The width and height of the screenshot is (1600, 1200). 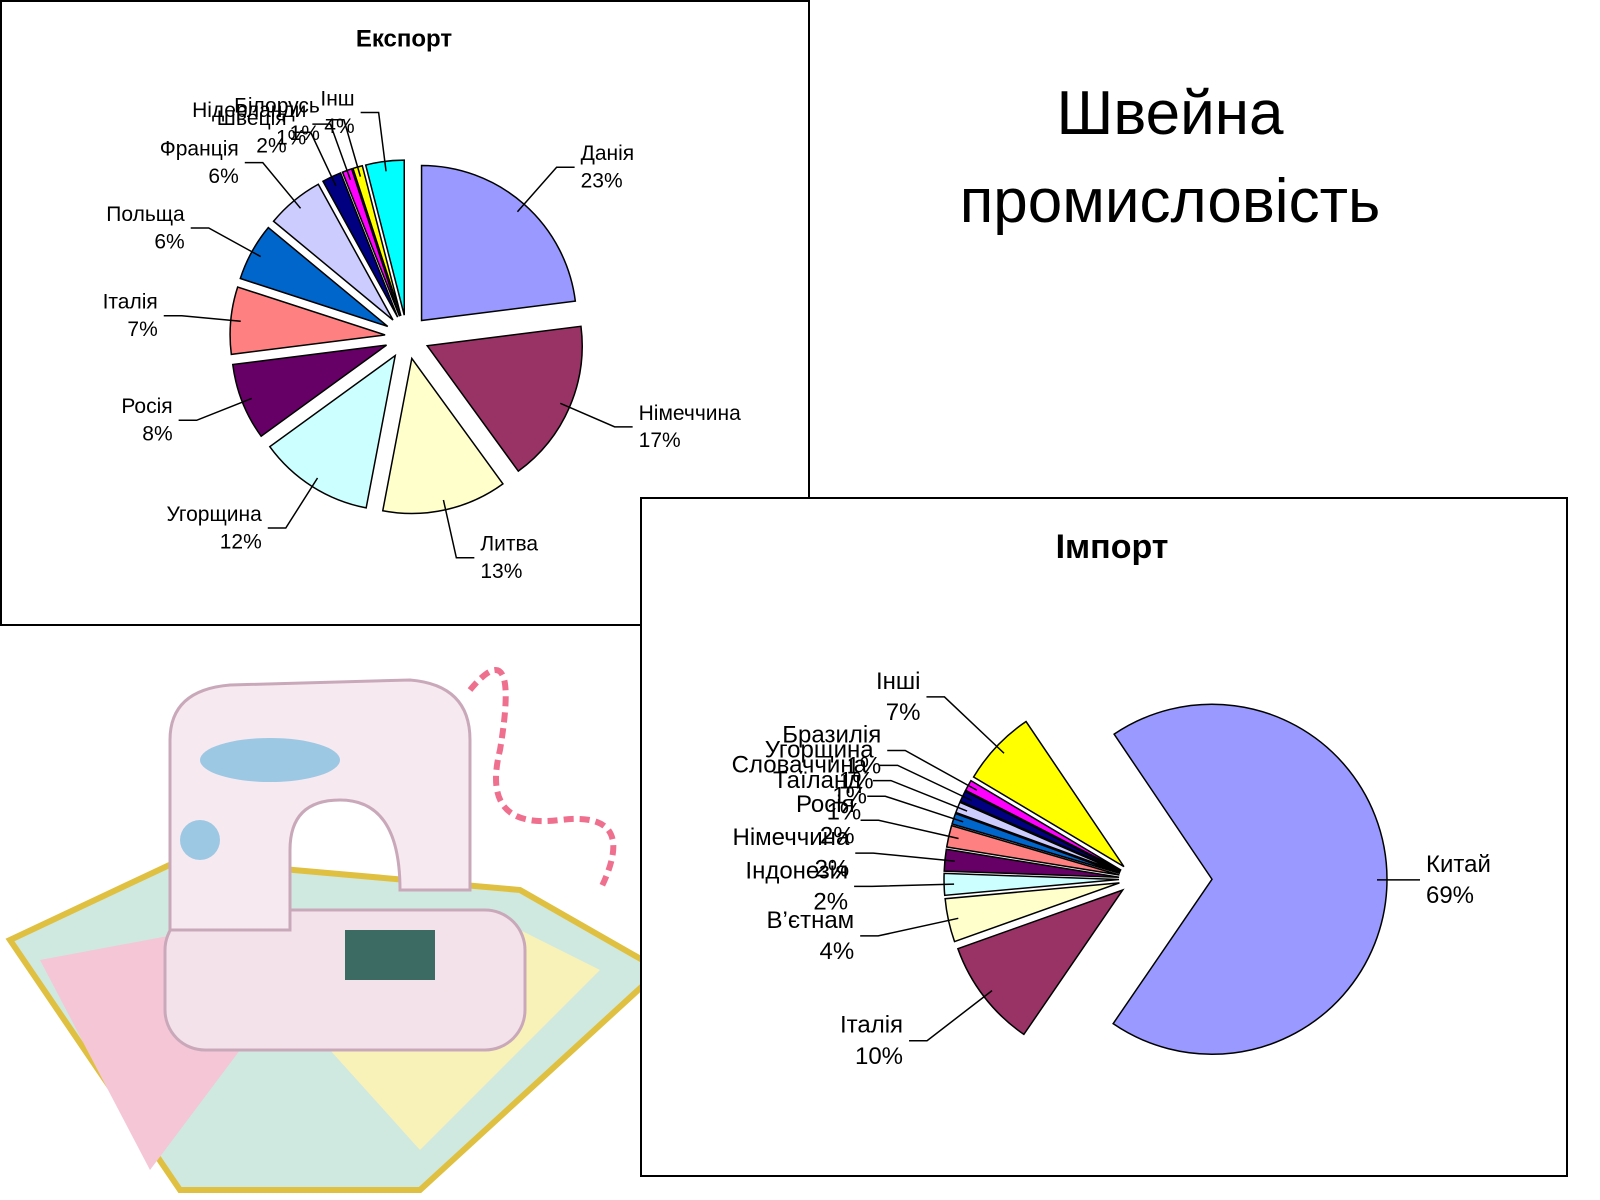 I want to click on slice-label: Таїланд, so click(x=817, y=780).